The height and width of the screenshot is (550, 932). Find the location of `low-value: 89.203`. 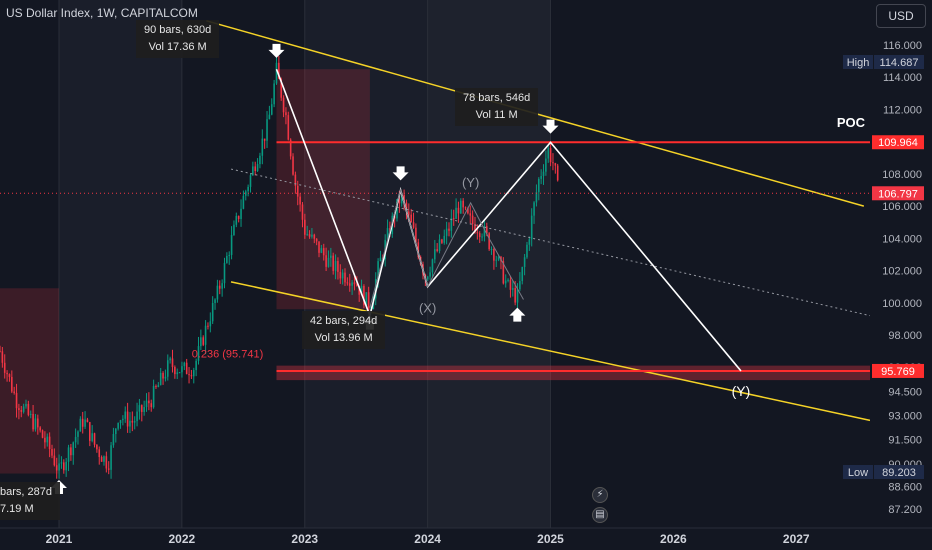

low-value: 89.203 is located at coordinates (899, 473).